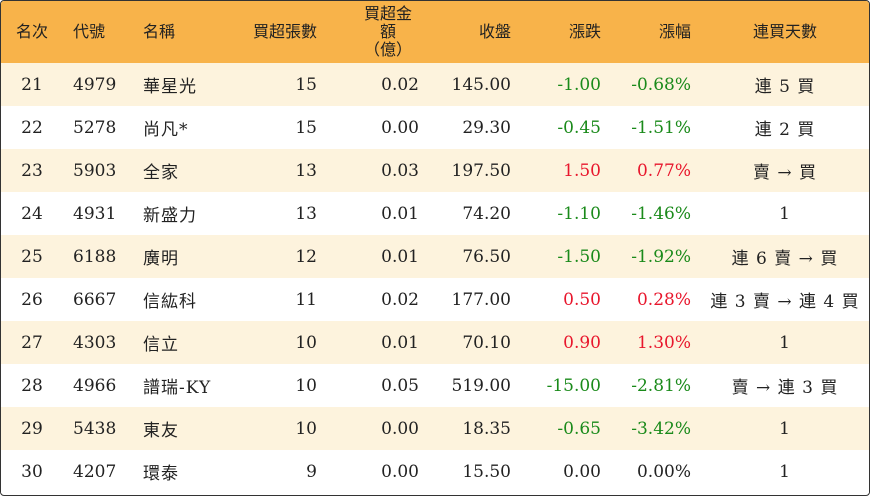  I want to click on name-cell: 華星光, so click(170, 87).